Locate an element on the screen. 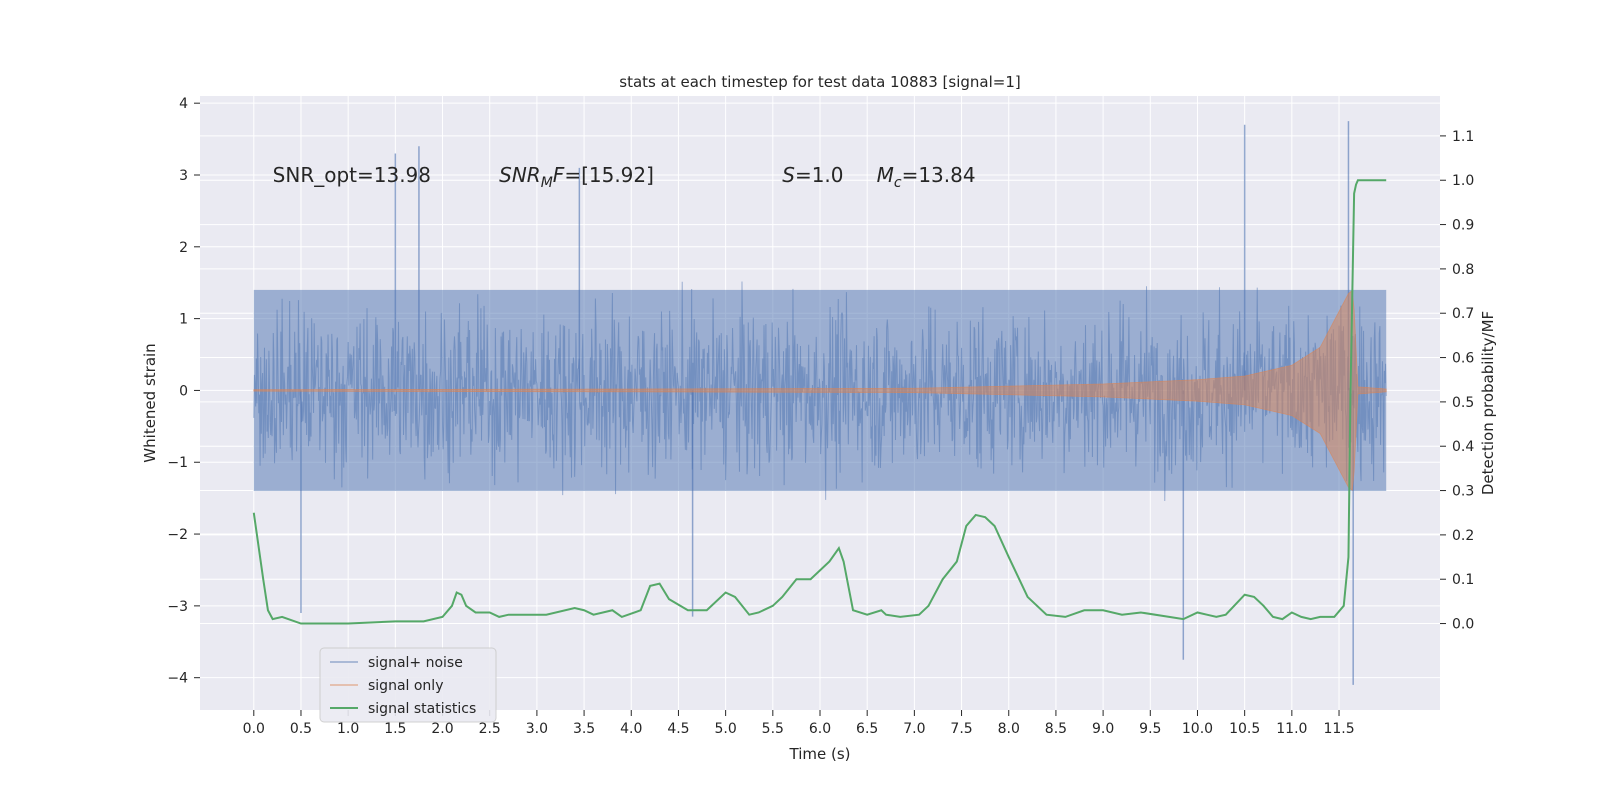 Image resolution: width=1600 pixels, height=800 pixels. y-axis-right-ticks: 0.0 0.1 0.2 0.3 0.4 0.5 0.6 0.7 0.8 0.9 1.0 1.1 is located at coordinates (1457, 381).